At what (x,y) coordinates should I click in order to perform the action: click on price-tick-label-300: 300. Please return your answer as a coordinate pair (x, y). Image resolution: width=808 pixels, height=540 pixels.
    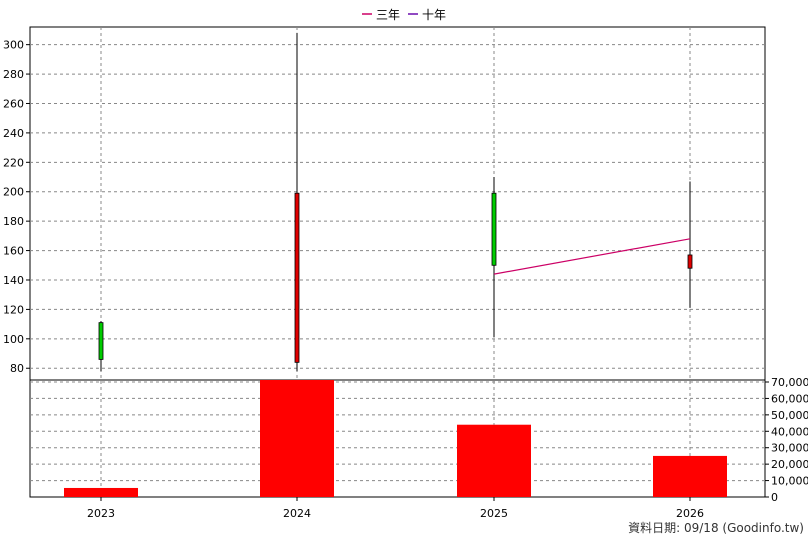
    Looking at the image, I should click on (13, 45).